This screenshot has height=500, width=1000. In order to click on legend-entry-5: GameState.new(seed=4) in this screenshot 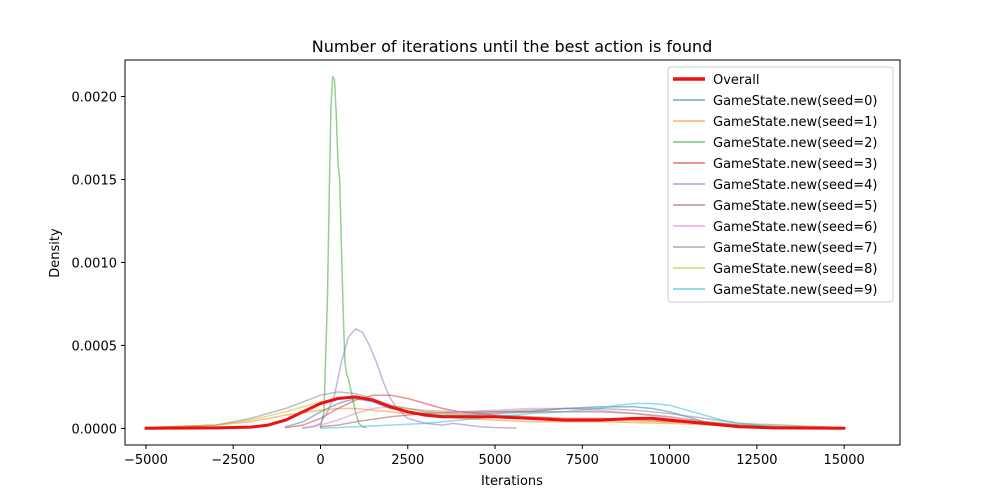, I will do `click(795, 185)`.